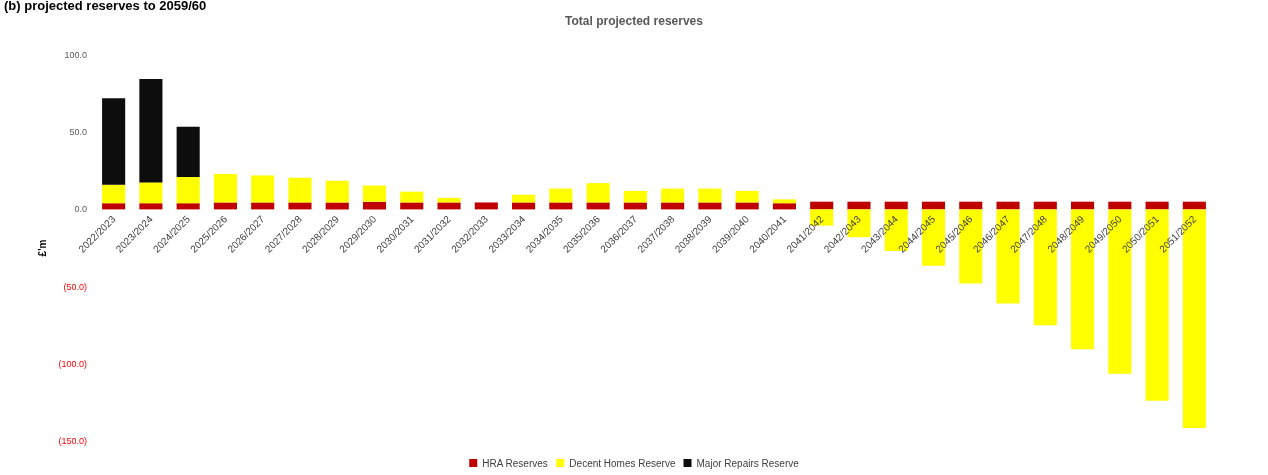 This screenshot has height=475, width=1268. Describe the element at coordinates (42, 248) in the screenshot. I see `y-axis-title: £'m` at that location.